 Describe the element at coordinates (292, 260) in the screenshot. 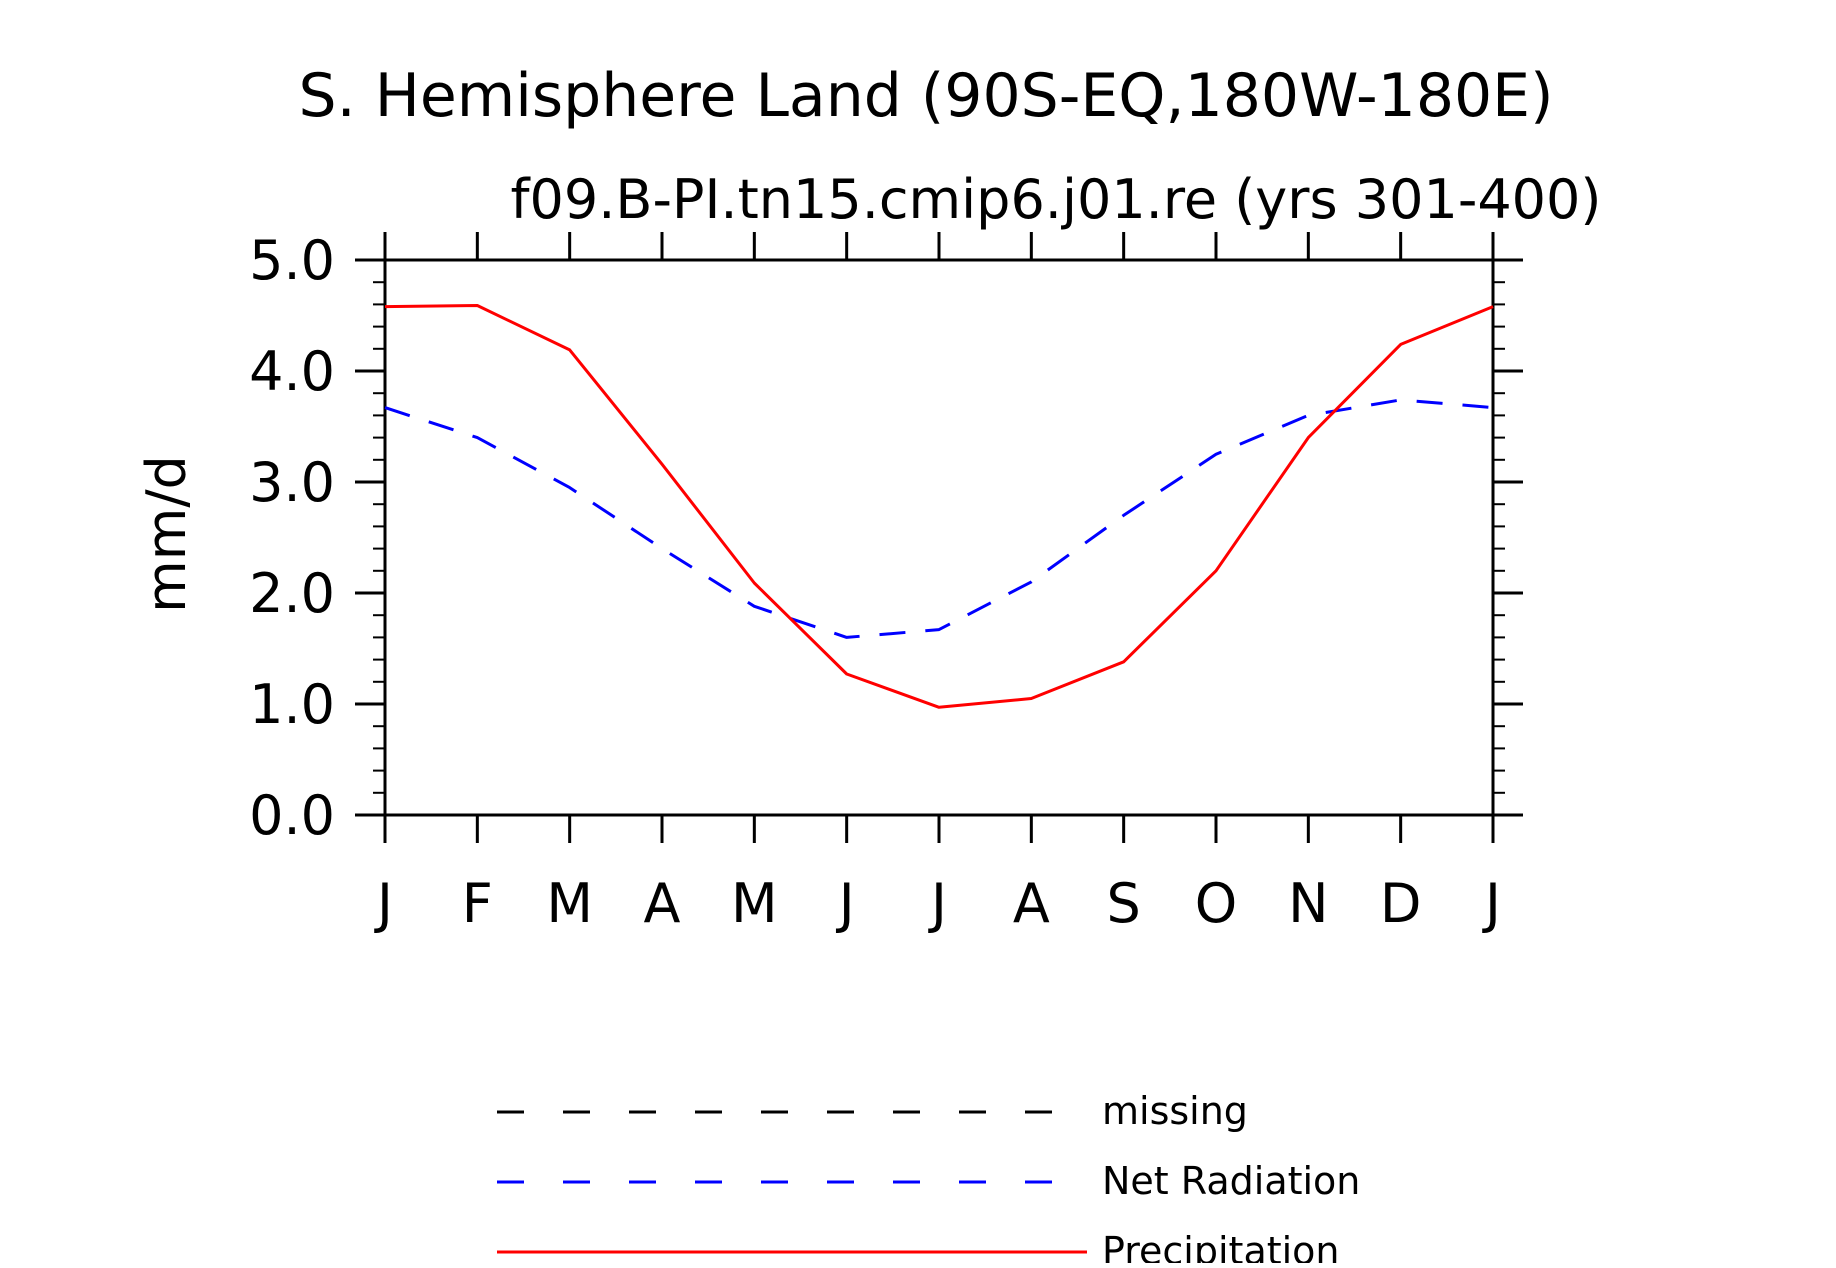

I see `y-tick-label: 5.0` at that location.